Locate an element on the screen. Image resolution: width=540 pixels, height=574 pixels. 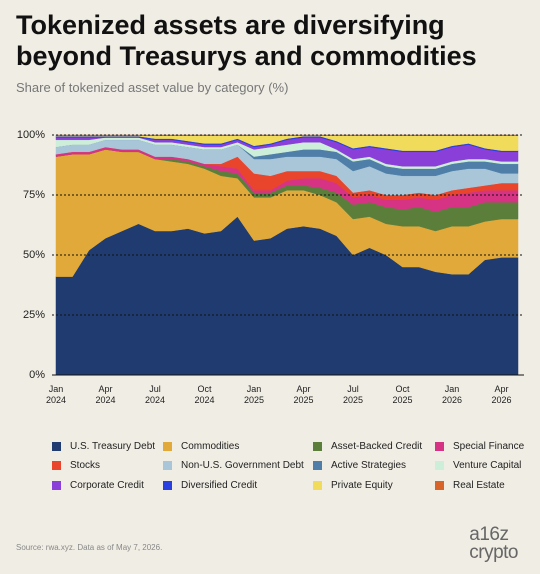
legend-item: Venture Capital is located at coordinates (478, 465).